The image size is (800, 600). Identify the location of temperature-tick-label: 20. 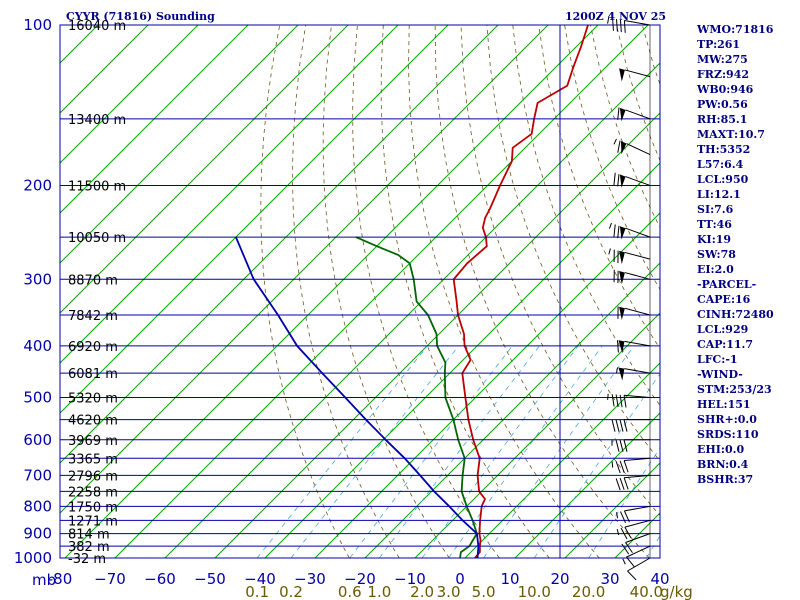
(559, 579).